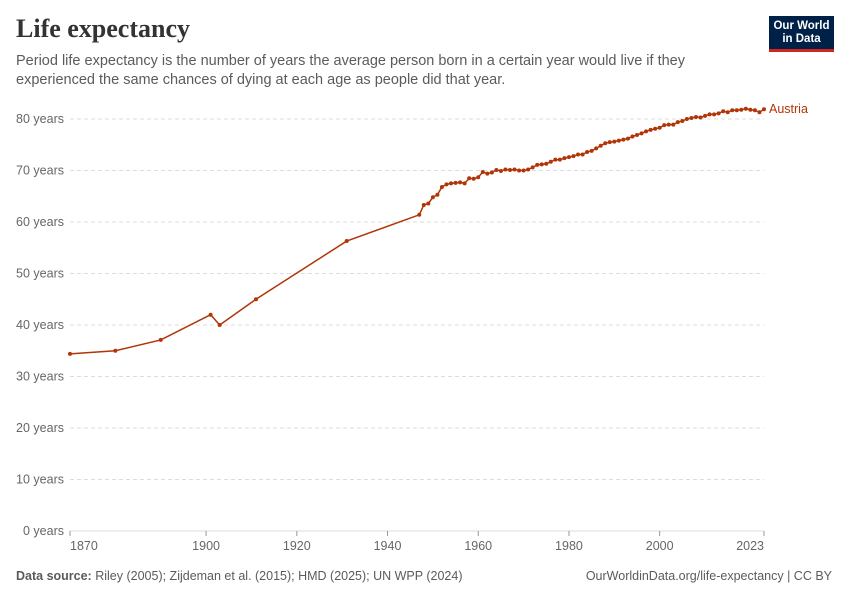 Image resolution: width=850 pixels, height=600 pixels. Describe the element at coordinates (40, 480) in the screenshot. I see `y-tick-label: 10 years` at that location.